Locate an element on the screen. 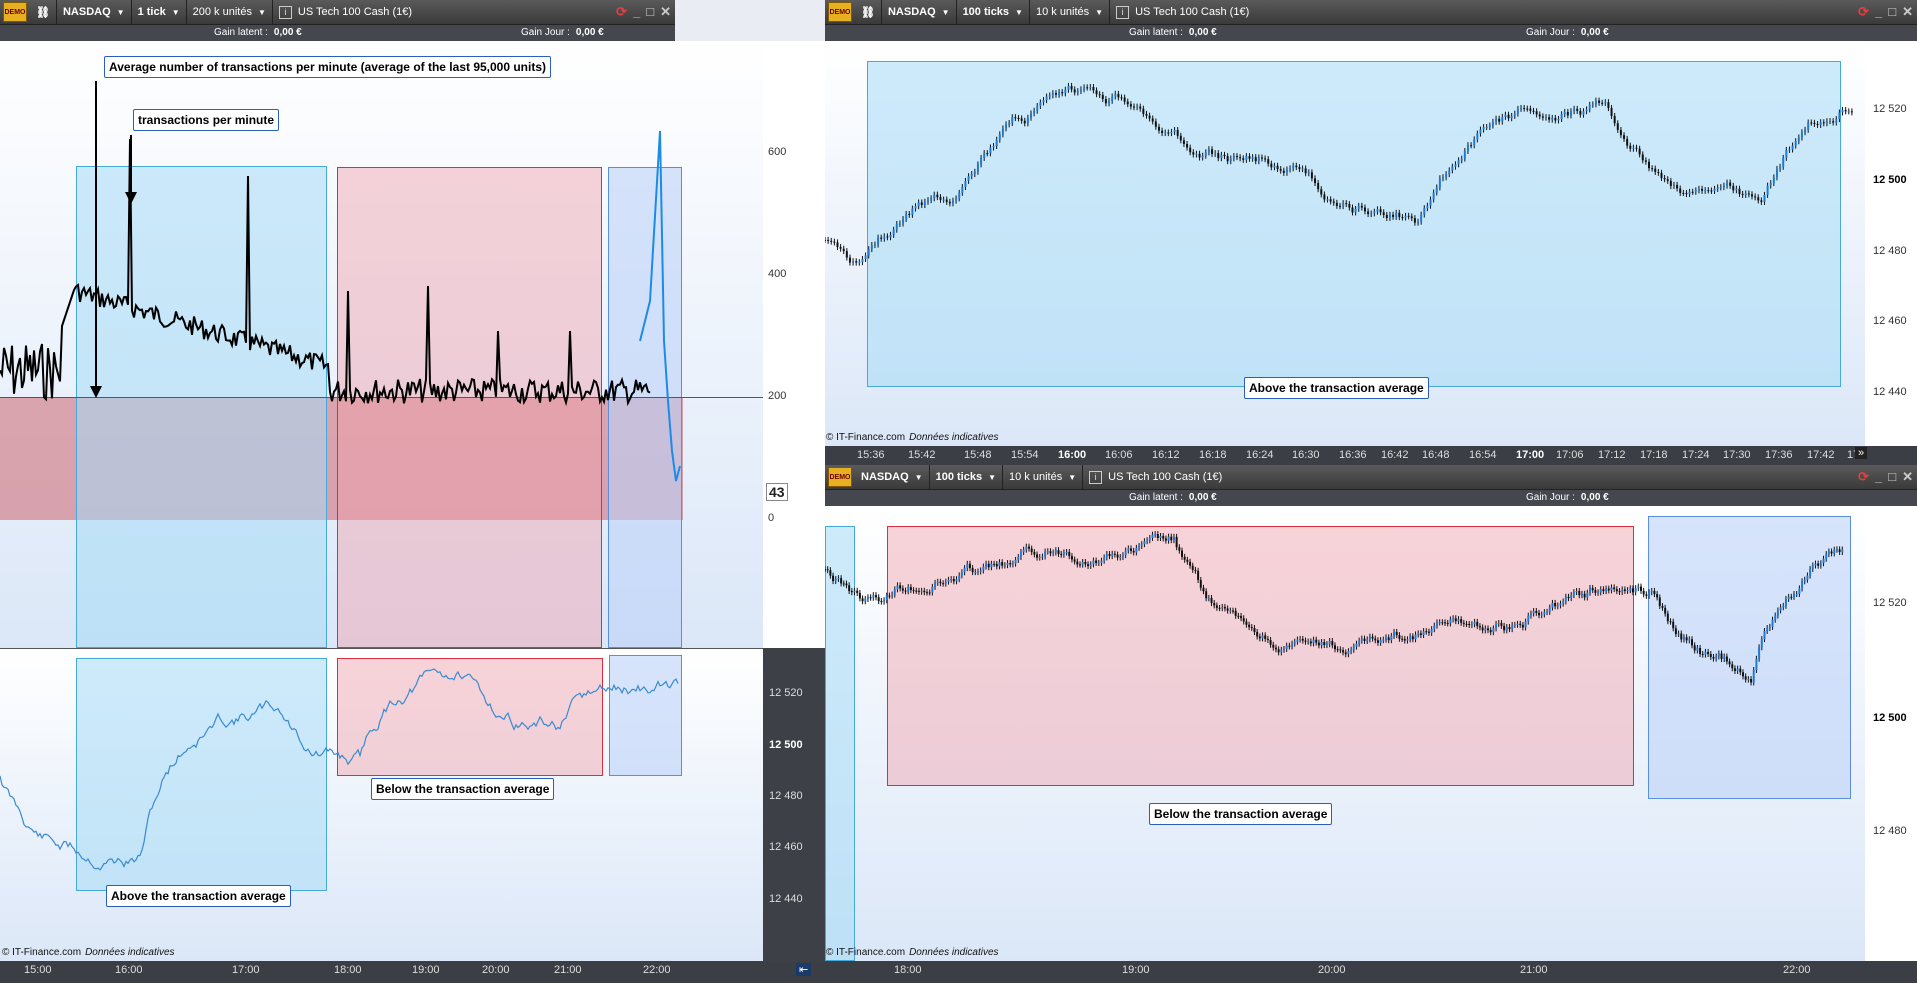 The height and width of the screenshot is (983, 1917). annotation-below-left: Below the transaction average is located at coordinates (463, 789).